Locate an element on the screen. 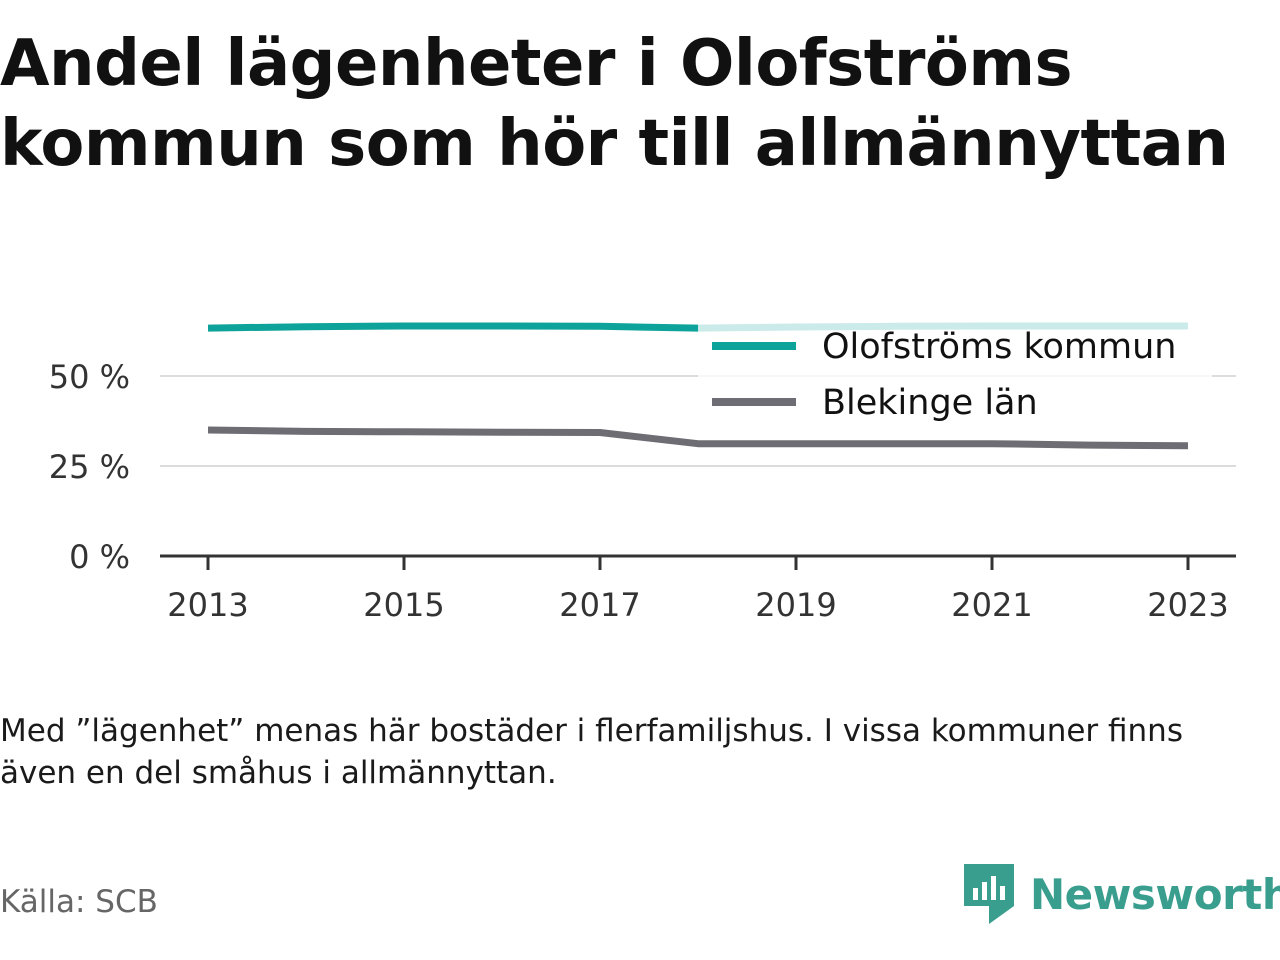 The height and width of the screenshot is (960, 1280). y-tick-label-50: 50 % is located at coordinates (89, 377).